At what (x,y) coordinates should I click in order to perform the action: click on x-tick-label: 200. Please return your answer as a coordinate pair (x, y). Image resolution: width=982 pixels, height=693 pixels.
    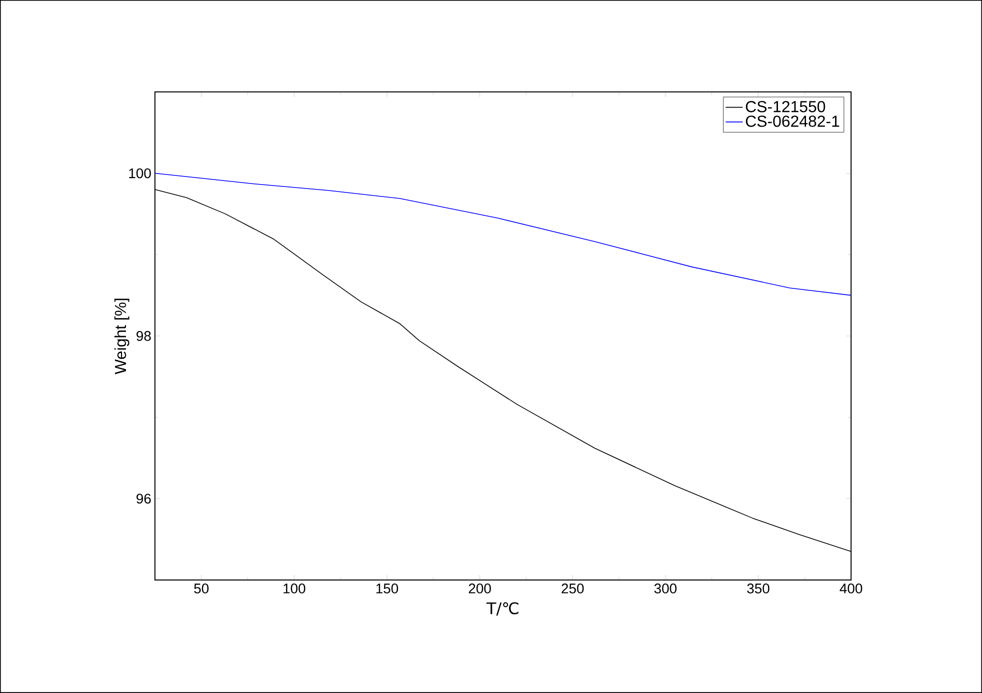
    Looking at the image, I should click on (479, 589).